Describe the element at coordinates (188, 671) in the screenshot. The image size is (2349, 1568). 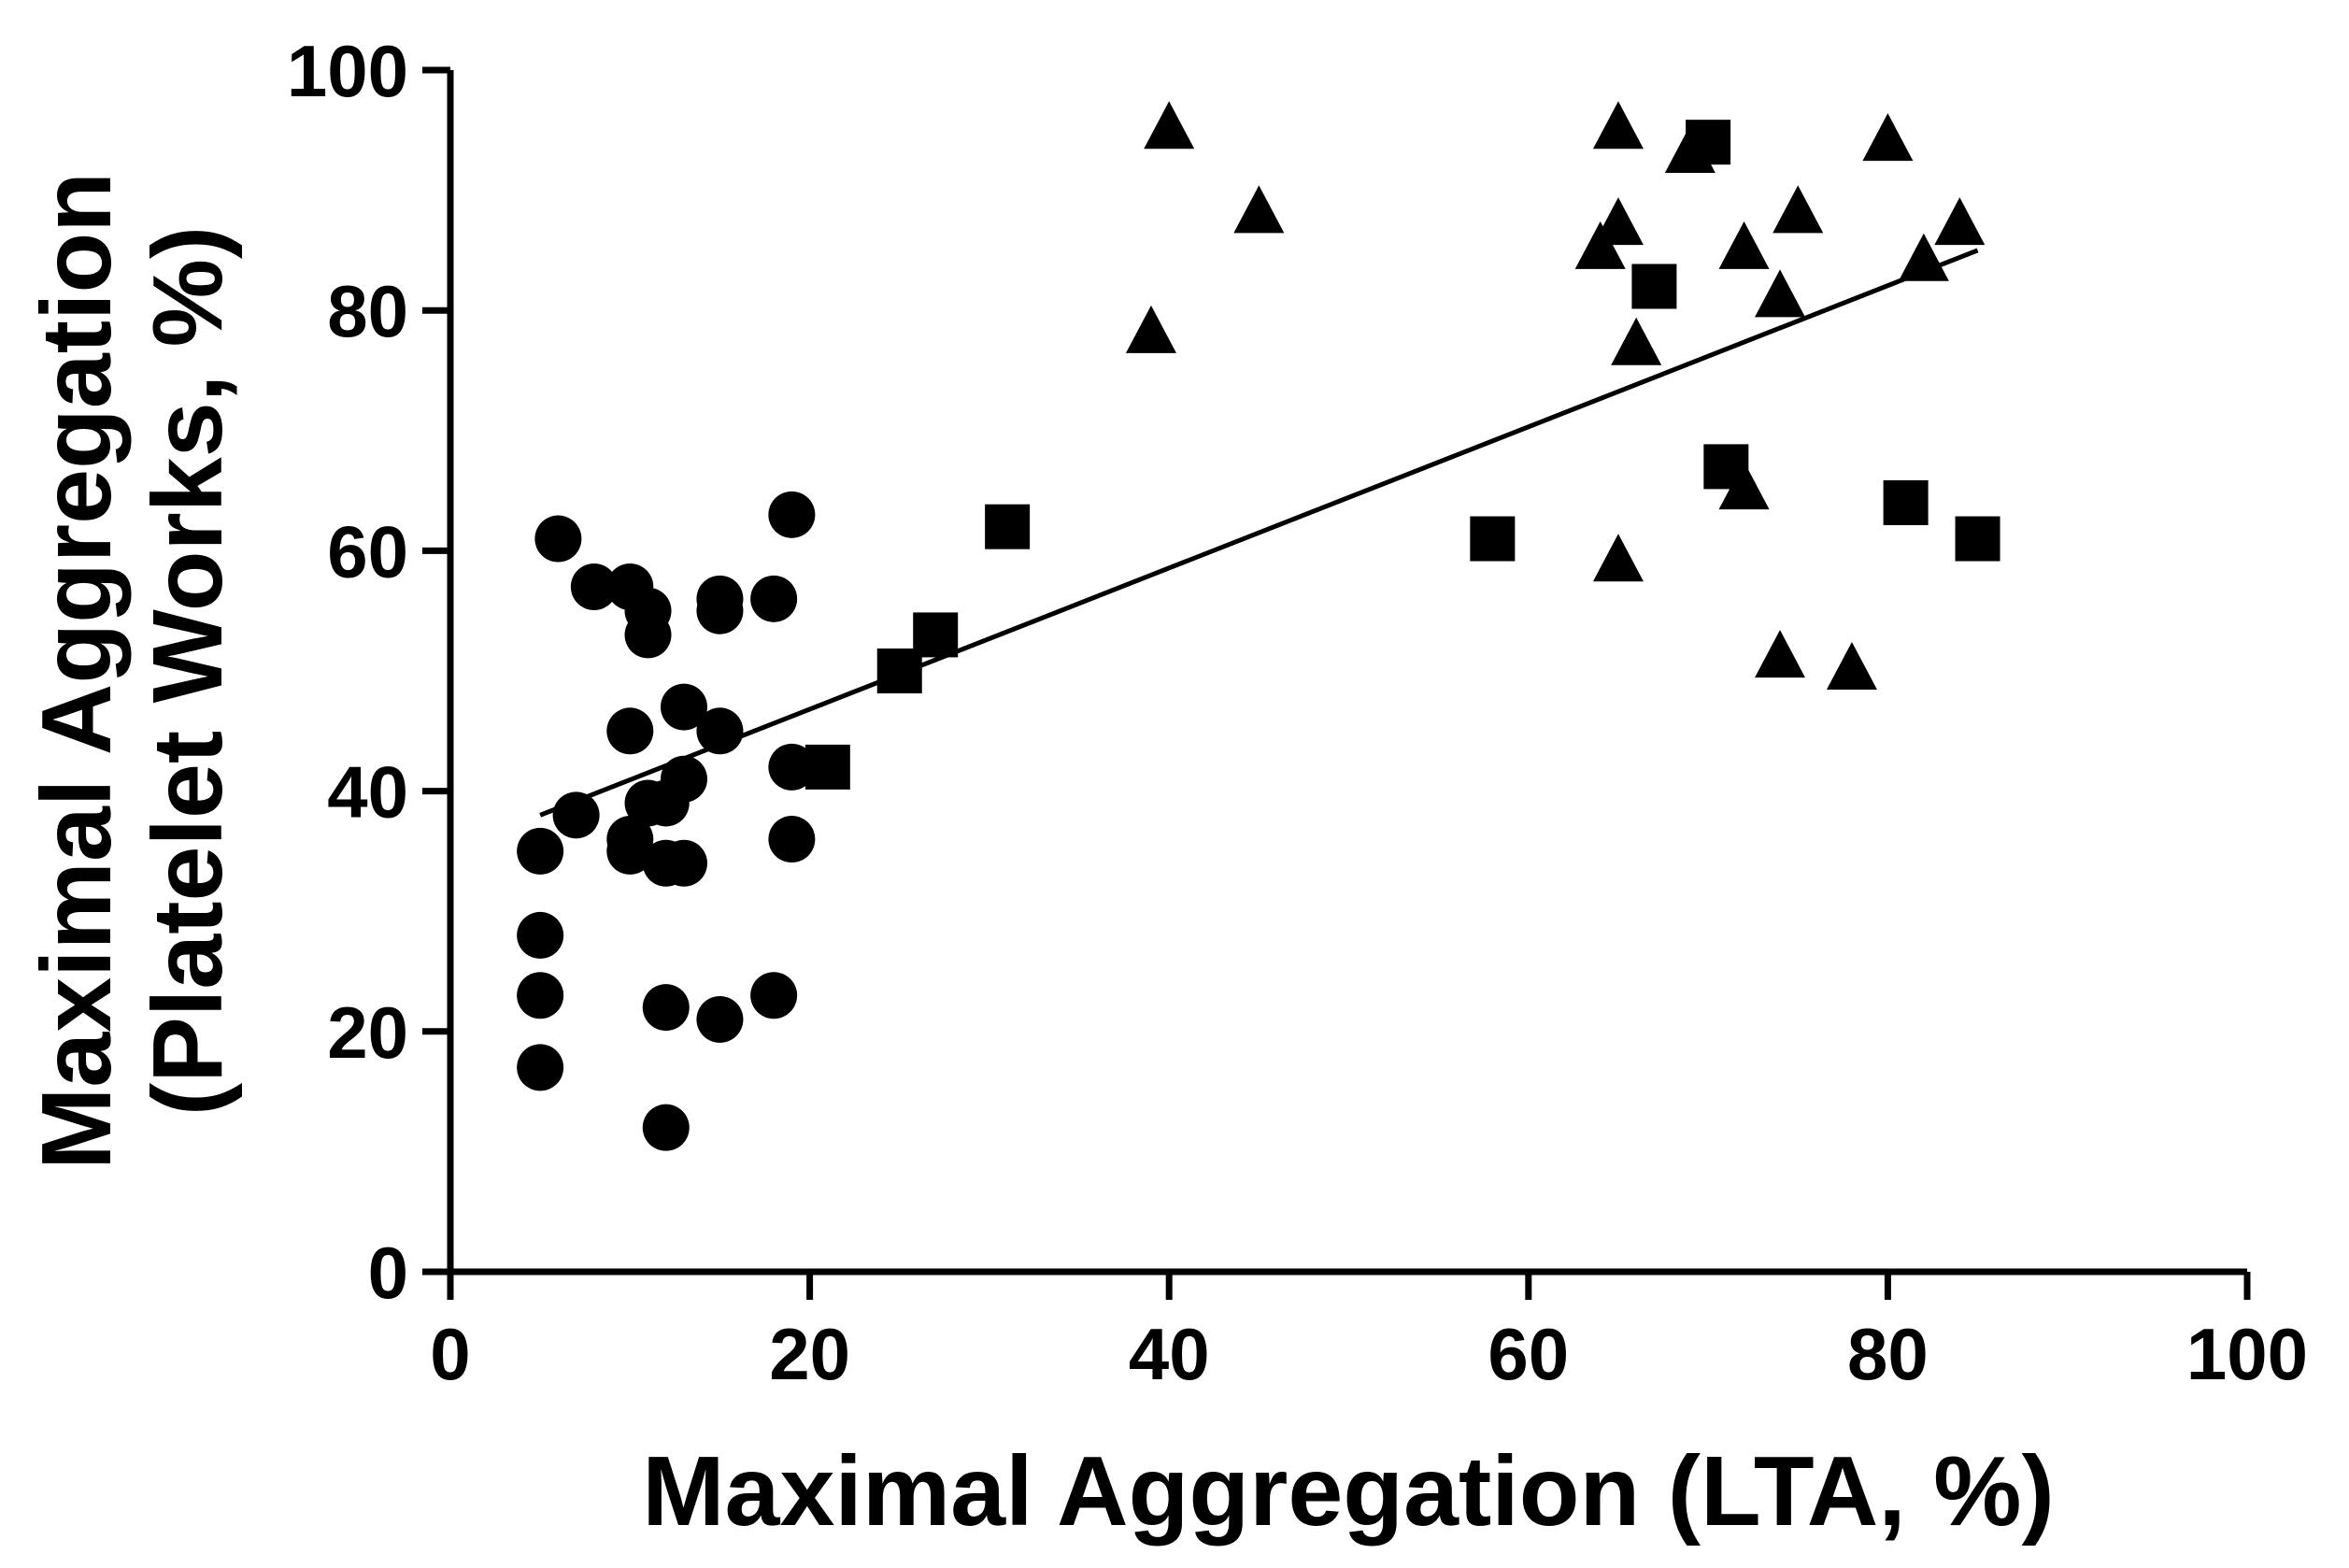
I see `y-axis-title-line2: (Platelet Works, %)` at that location.